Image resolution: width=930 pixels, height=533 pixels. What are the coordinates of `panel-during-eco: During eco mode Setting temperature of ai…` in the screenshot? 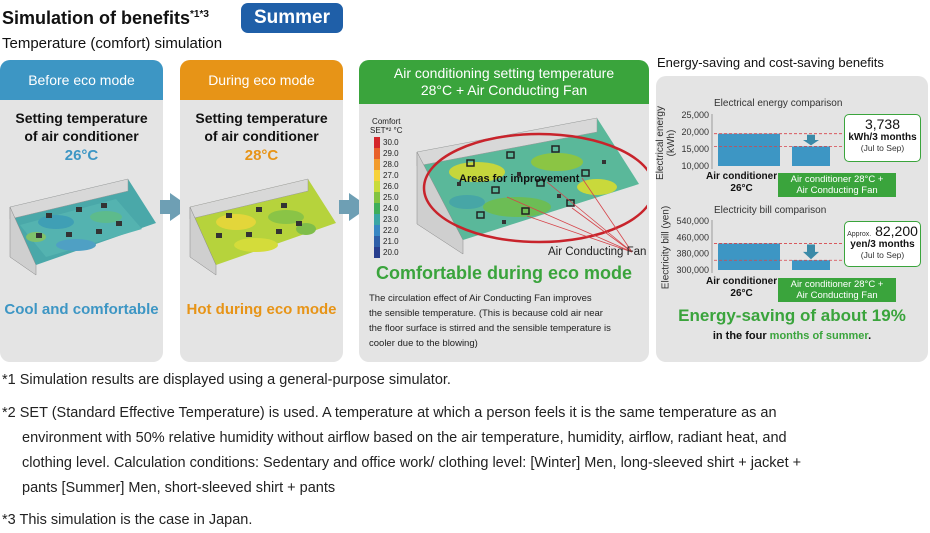 It's located at (261, 211).